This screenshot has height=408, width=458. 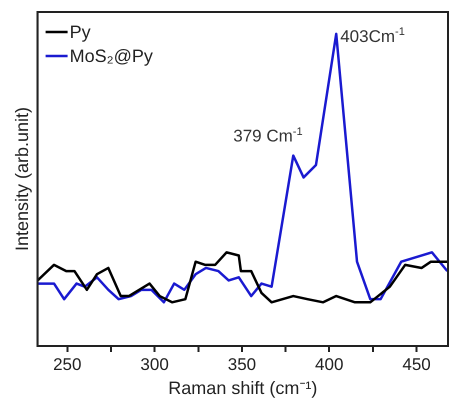 I want to click on legend-label: Py, so click(x=80, y=32).